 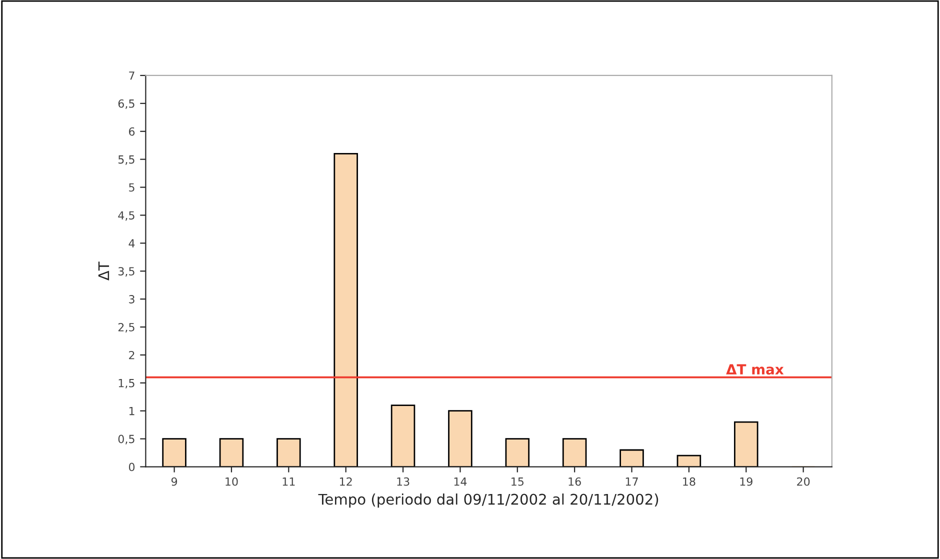 I want to click on y-tick-label: 3,5, so click(x=126, y=272).